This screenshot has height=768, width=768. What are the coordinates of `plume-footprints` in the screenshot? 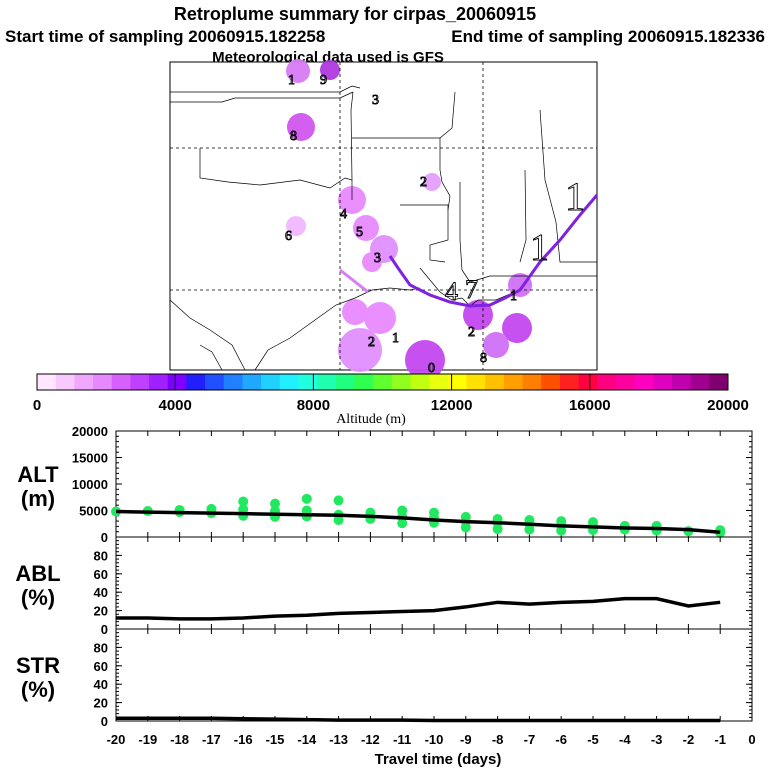 It's located at (409, 219).